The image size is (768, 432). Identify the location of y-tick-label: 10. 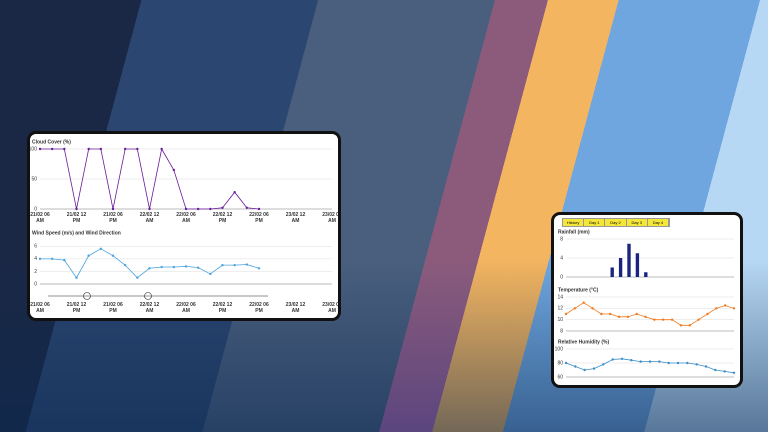
(560, 320).